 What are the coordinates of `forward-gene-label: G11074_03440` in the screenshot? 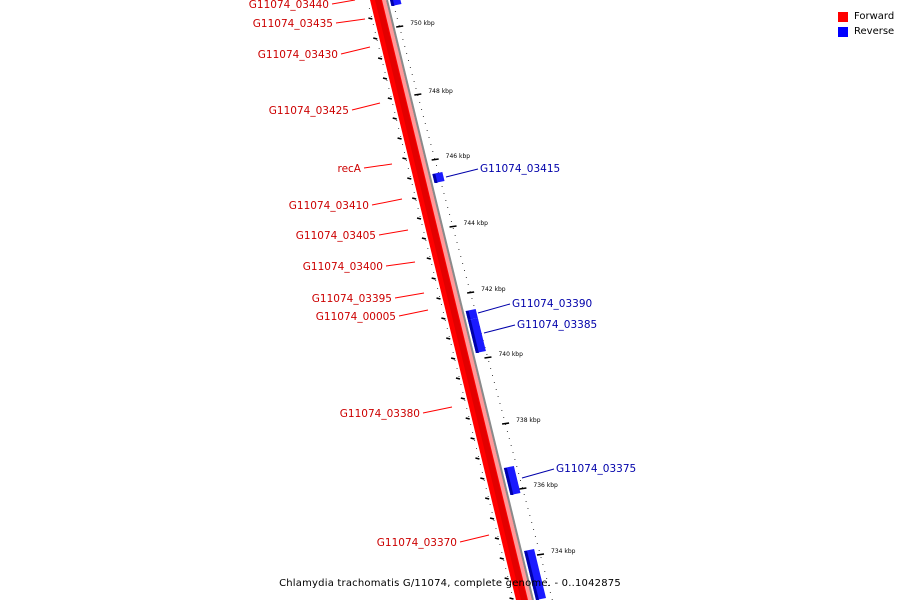 It's located at (289, 5).